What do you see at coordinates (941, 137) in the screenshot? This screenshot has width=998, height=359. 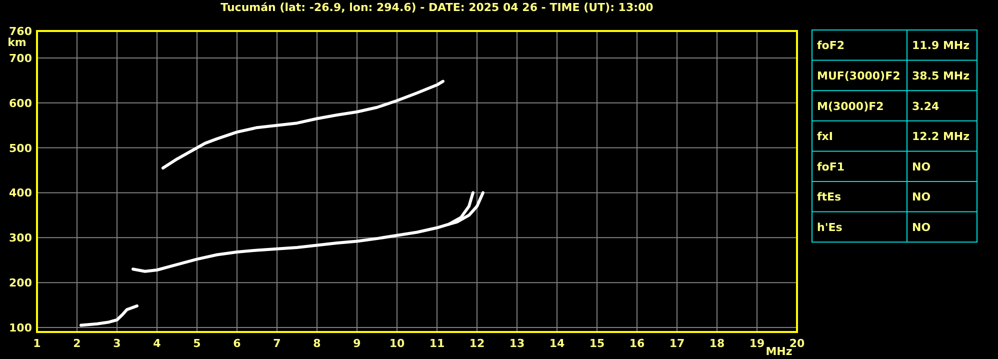 I see `text: 12.2 MHz` at bounding box center [941, 137].